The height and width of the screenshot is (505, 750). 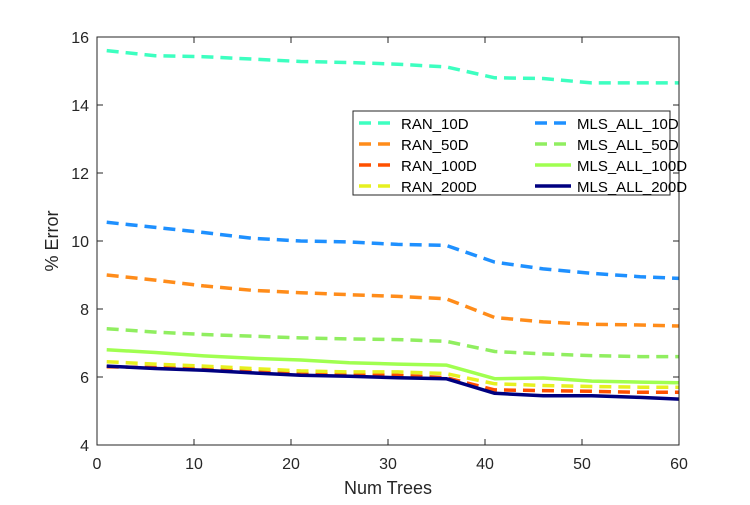 What do you see at coordinates (388, 464) in the screenshot?
I see `x-tick-label: 30` at bounding box center [388, 464].